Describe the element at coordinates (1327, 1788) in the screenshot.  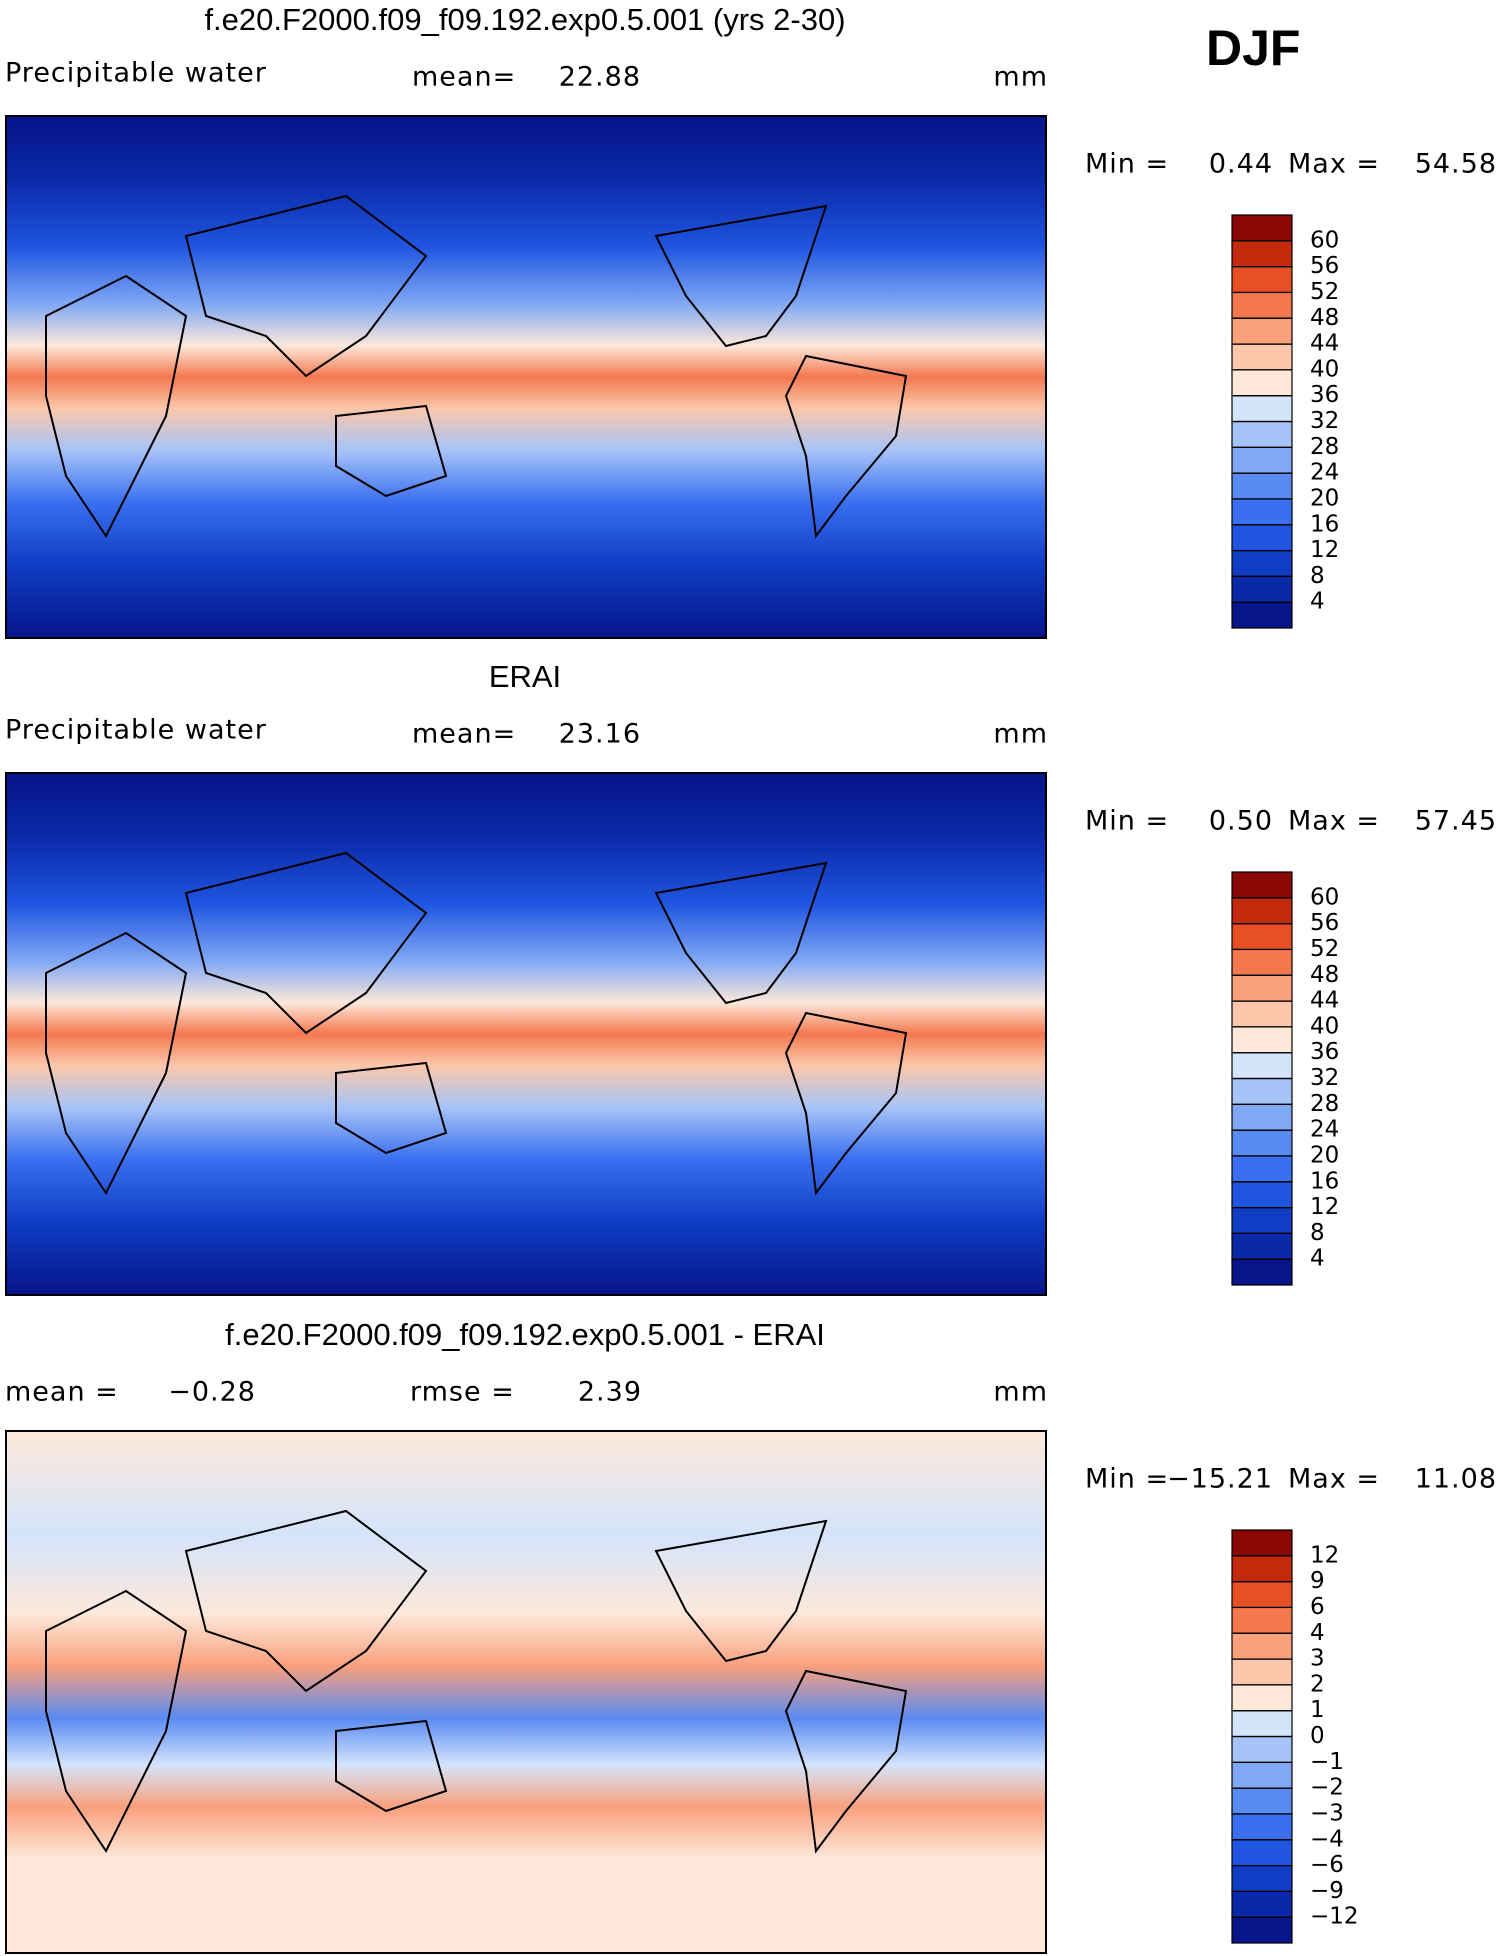
I see `colorbar-label: −2` at that location.